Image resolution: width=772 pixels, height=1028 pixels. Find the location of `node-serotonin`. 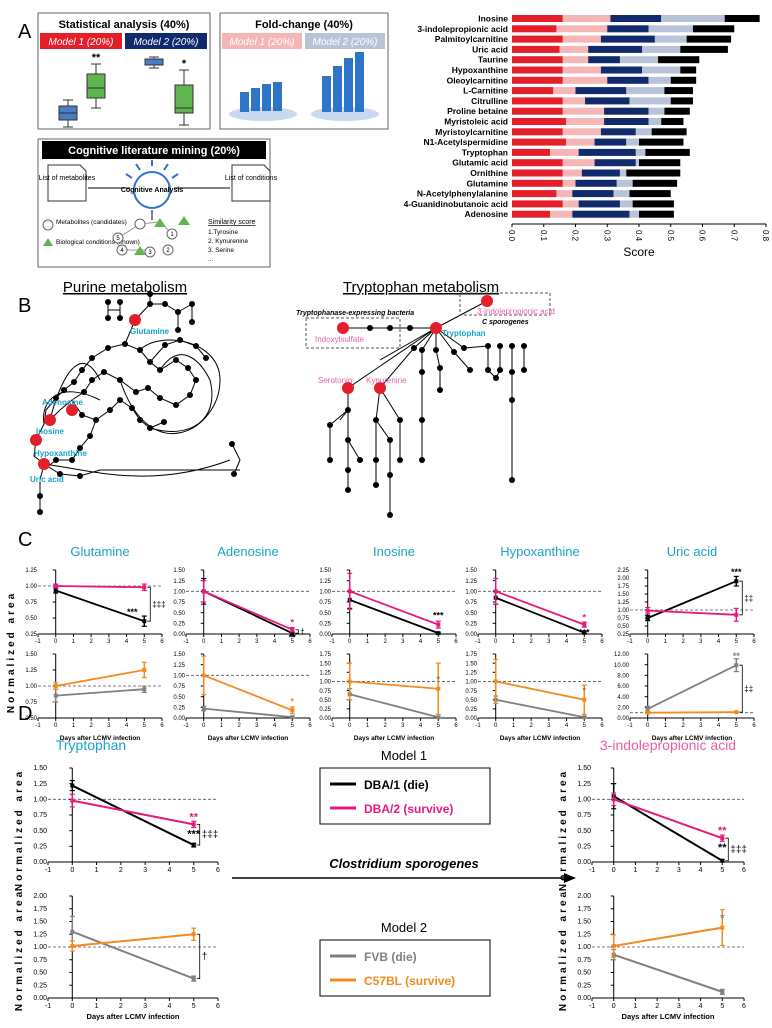

node-serotonin is located at coordinates (348, 388).